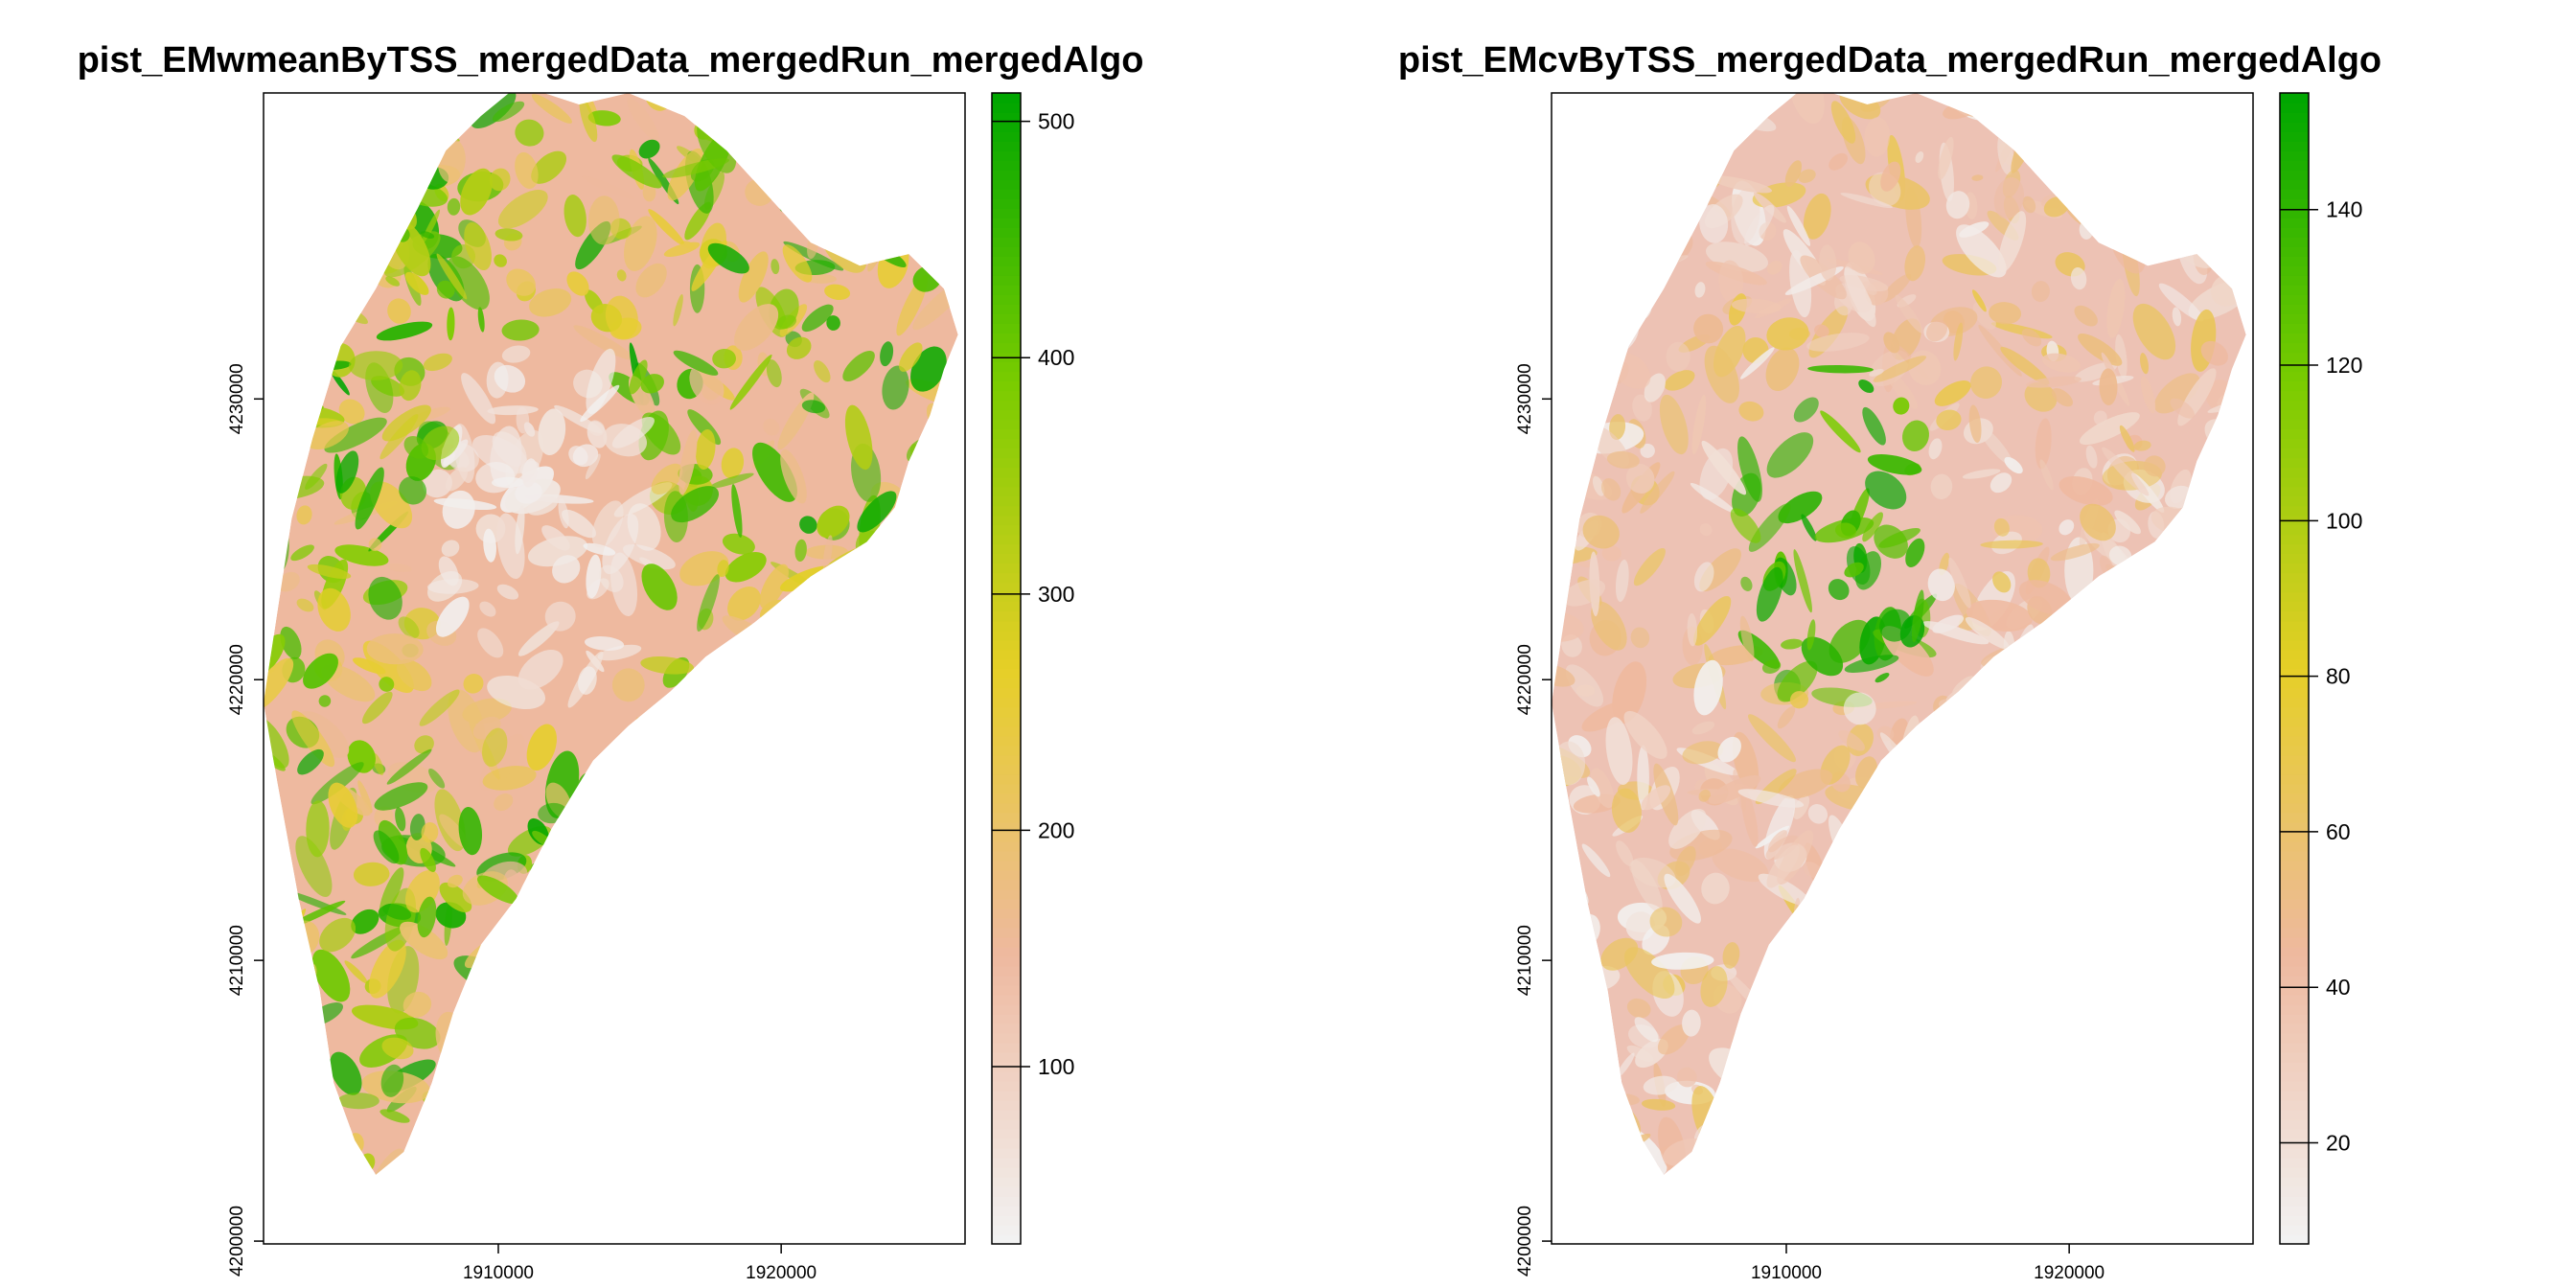 The height and width of the screenshot is (1288, 2576). Describe the element at coordinates (1525, 960) in the screenshot. I see `y-tick-label: 4210000` at that location.